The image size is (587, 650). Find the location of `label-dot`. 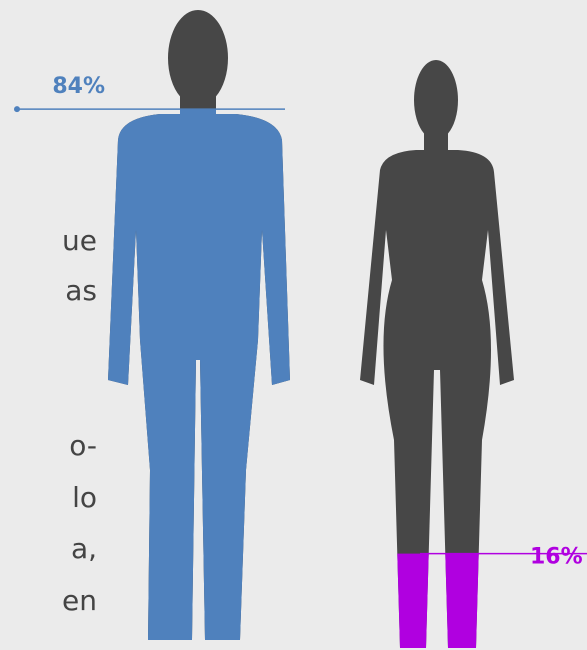

label-dot is located at coordinates (17, 109).